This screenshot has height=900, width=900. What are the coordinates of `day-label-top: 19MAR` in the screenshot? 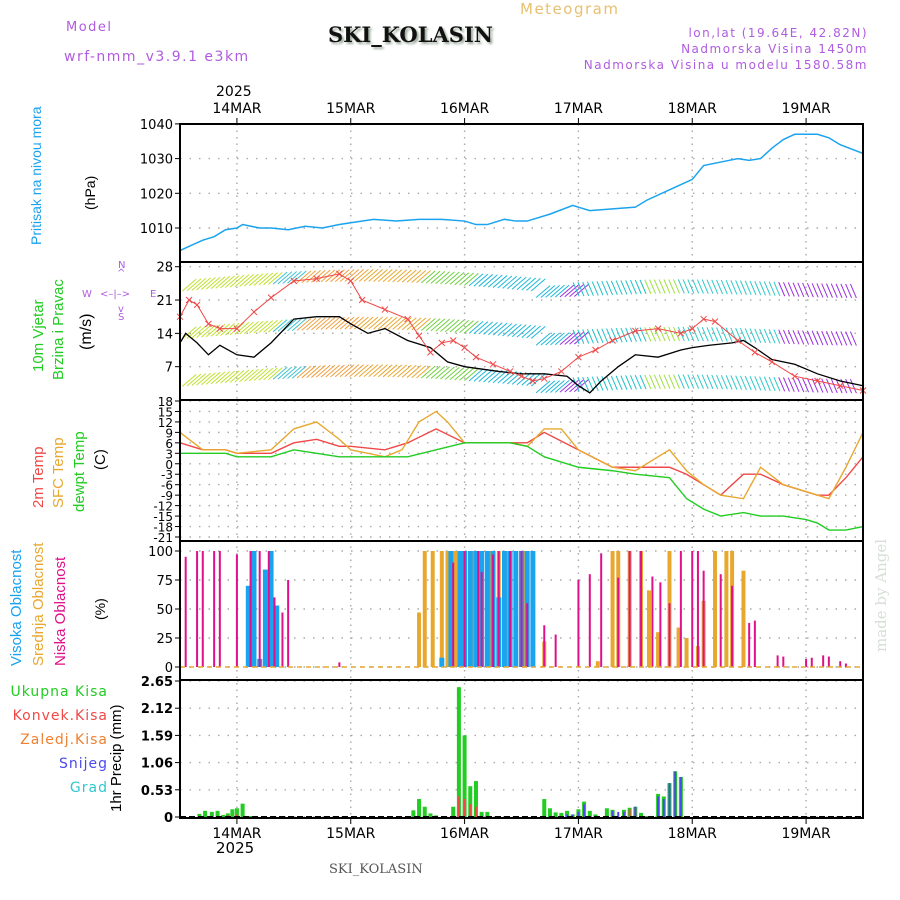 It's located at (805, 109).